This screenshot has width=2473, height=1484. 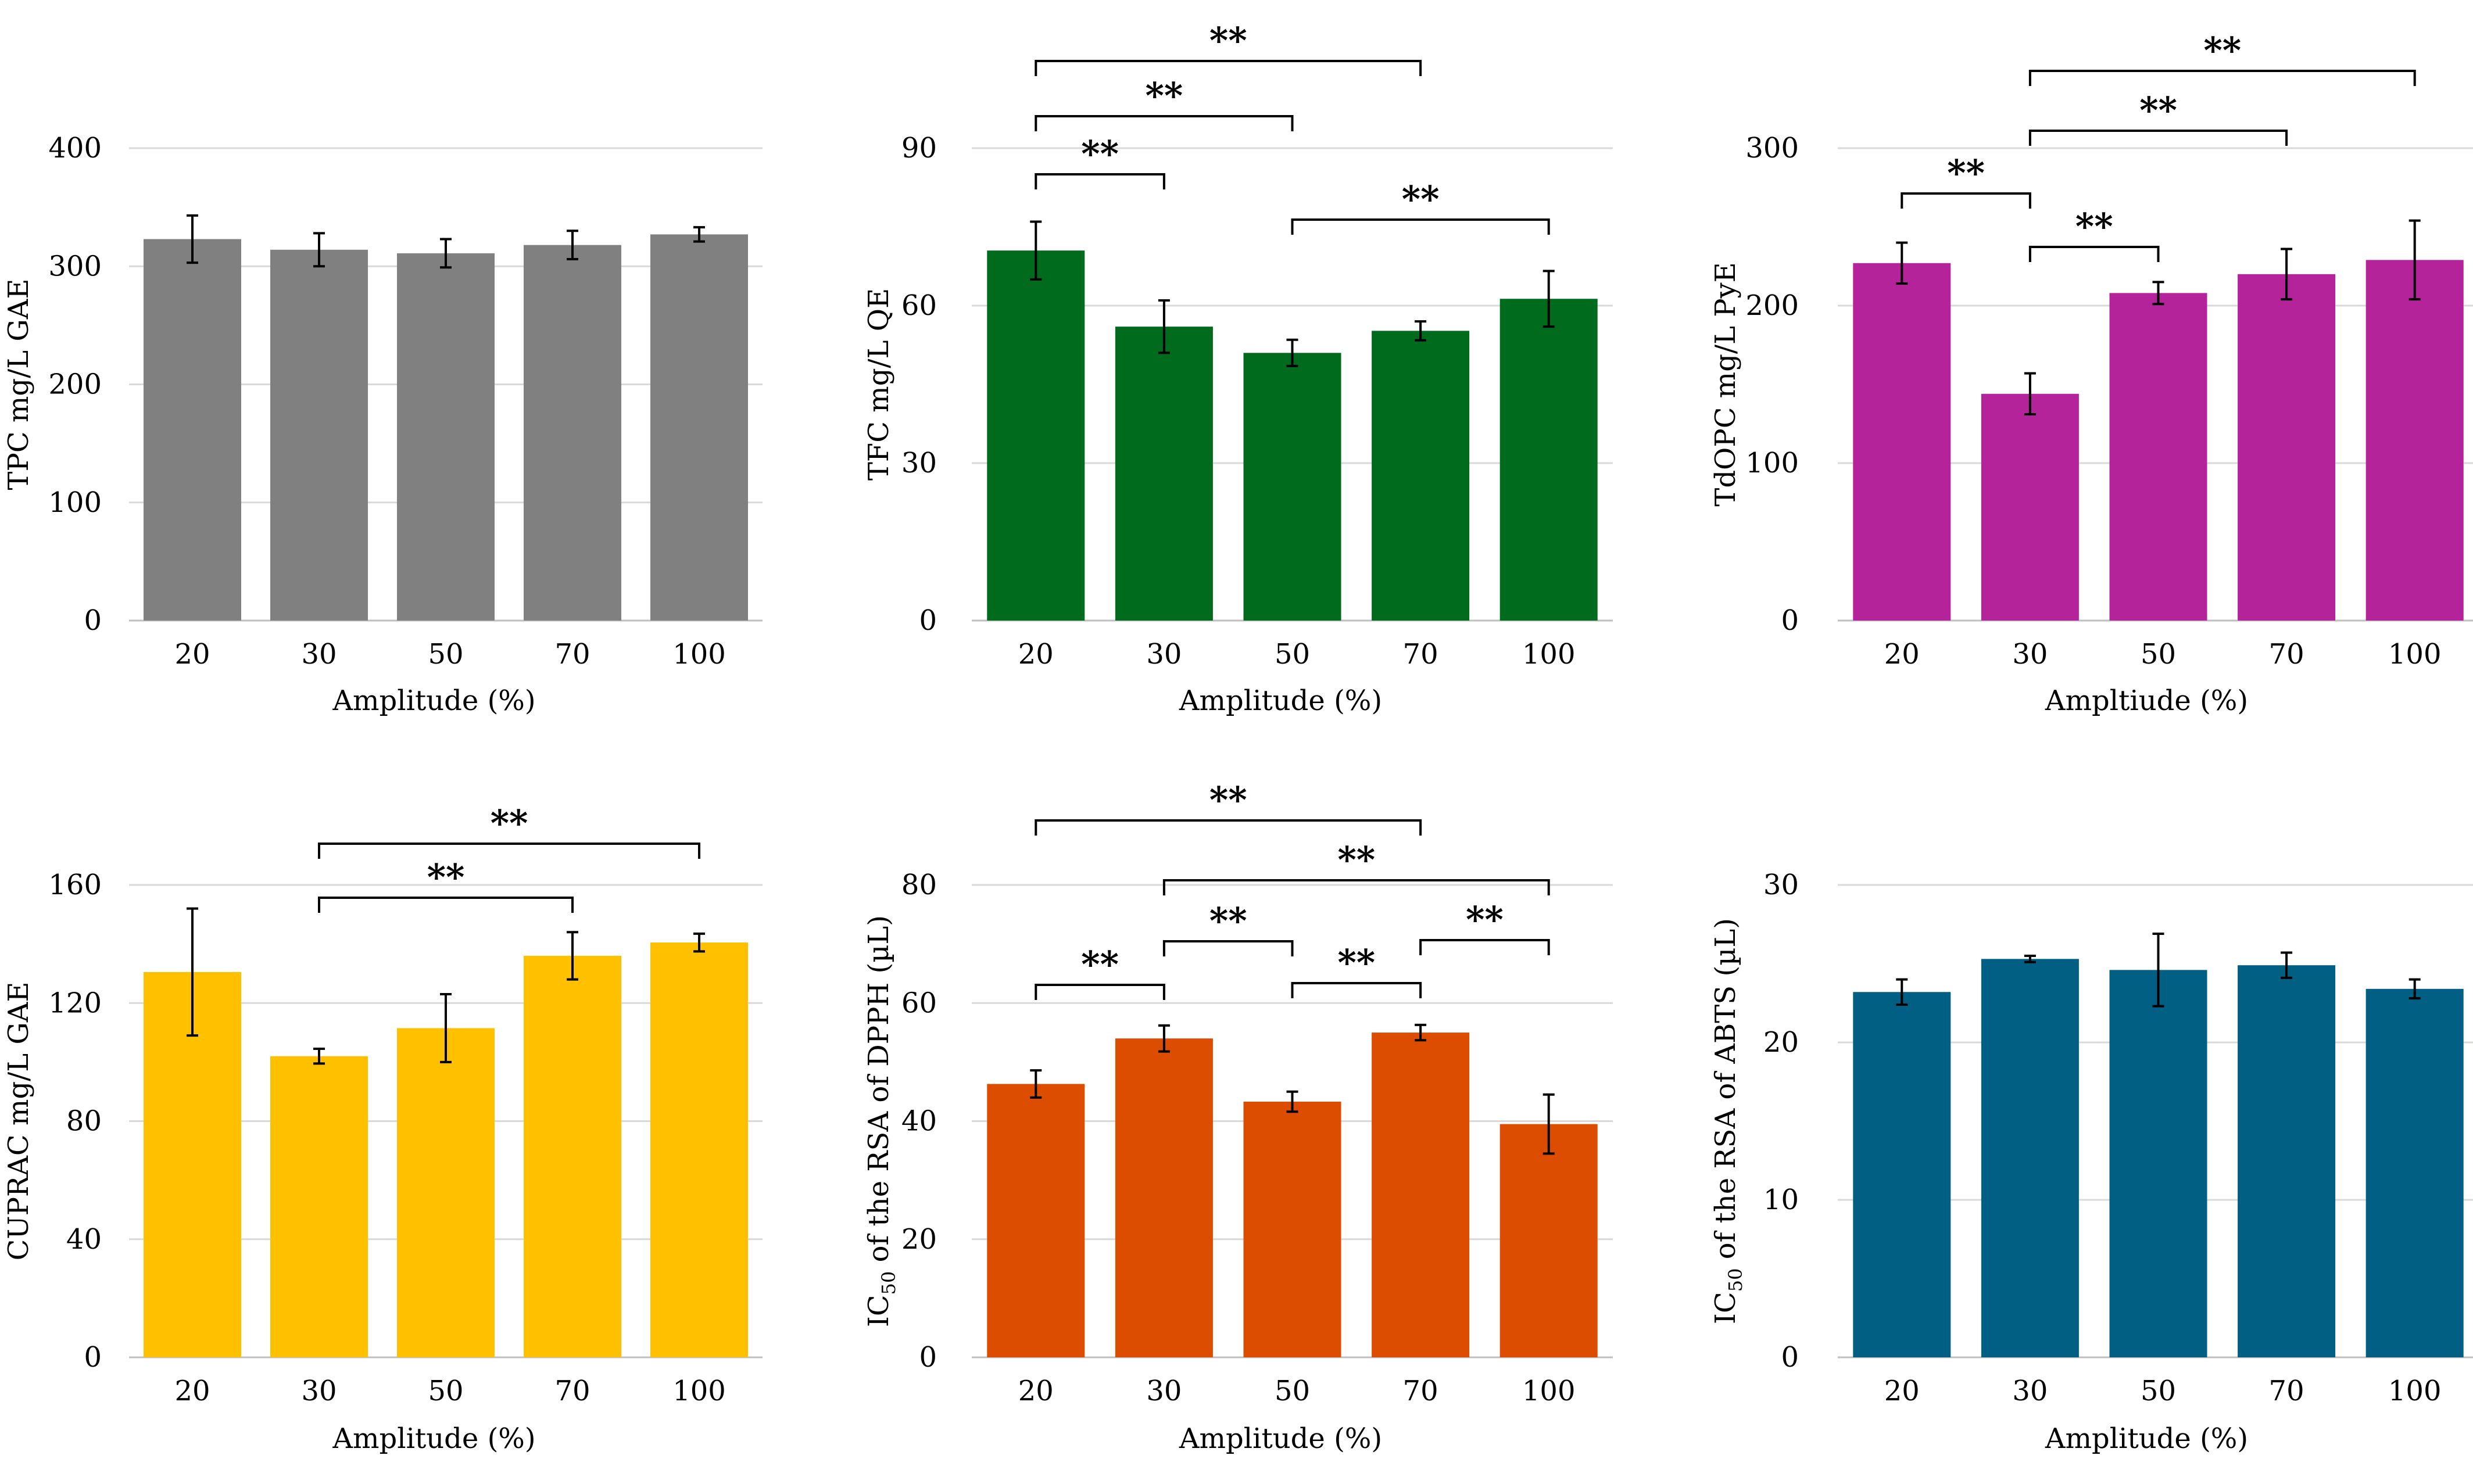 What do you see at coordinates (75, 266) in the screenshot?
I see `y-tick-label: 300` at bounding box center [75, 266].